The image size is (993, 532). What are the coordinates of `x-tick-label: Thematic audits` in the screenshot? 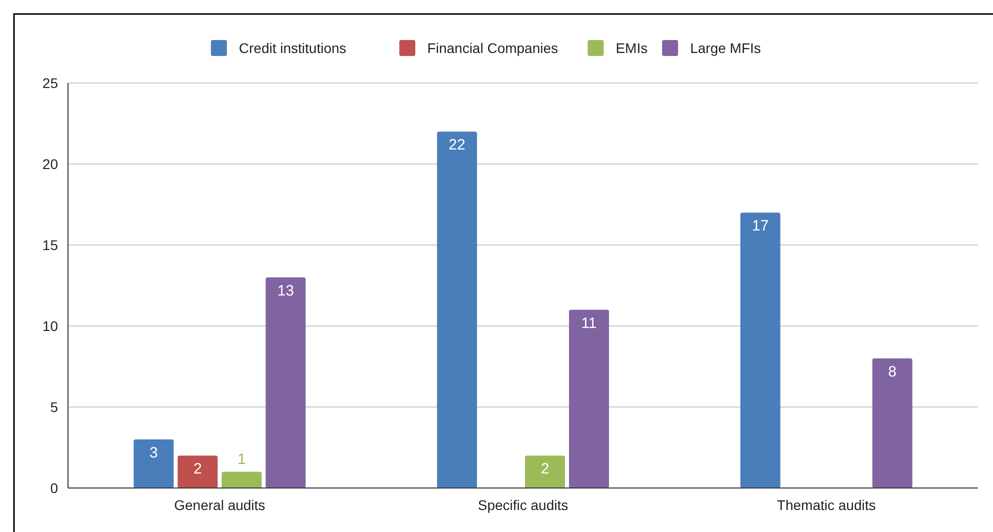 It's located at (826, 505).